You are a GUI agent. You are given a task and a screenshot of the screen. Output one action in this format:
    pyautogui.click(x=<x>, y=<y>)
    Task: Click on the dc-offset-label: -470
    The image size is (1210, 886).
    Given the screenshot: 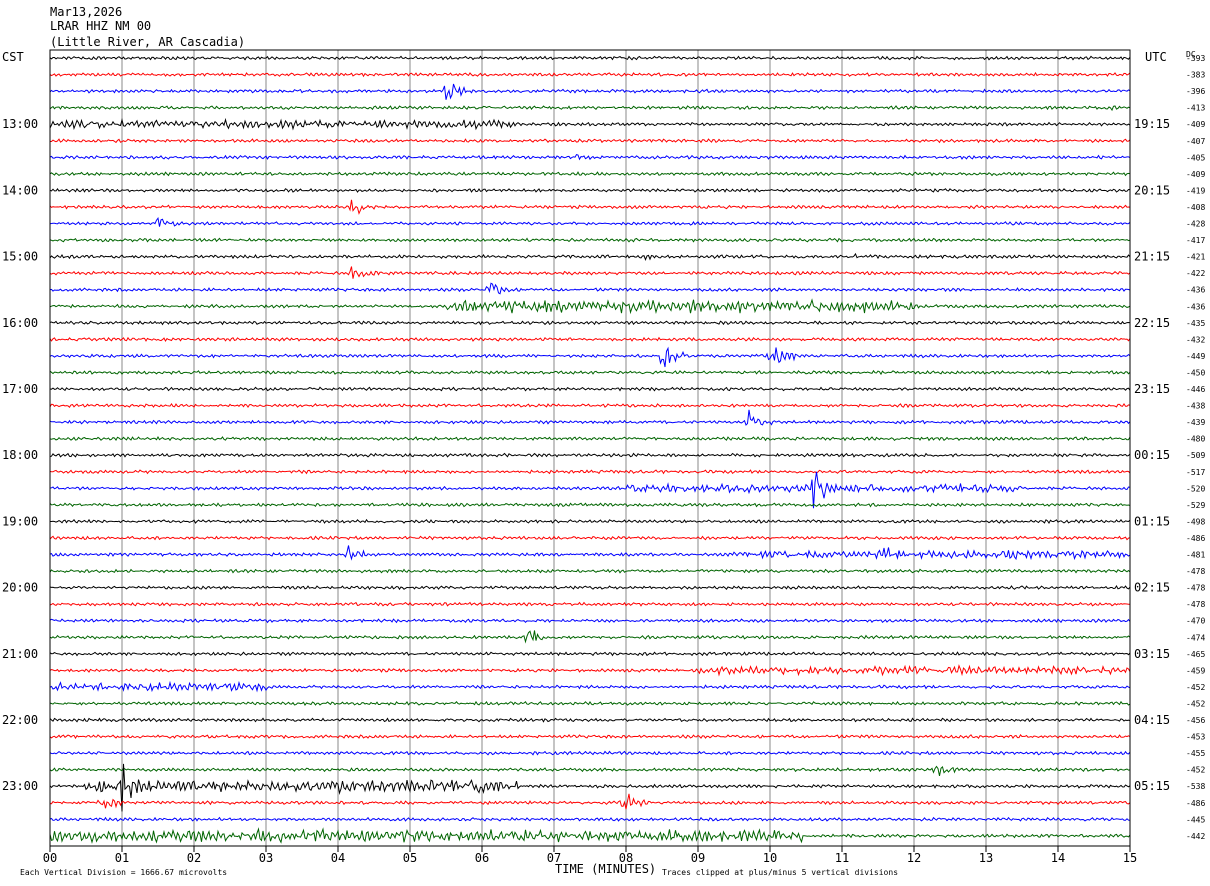 What is the action you would take?
    pyautogui.click(x=1195, y=621)
    